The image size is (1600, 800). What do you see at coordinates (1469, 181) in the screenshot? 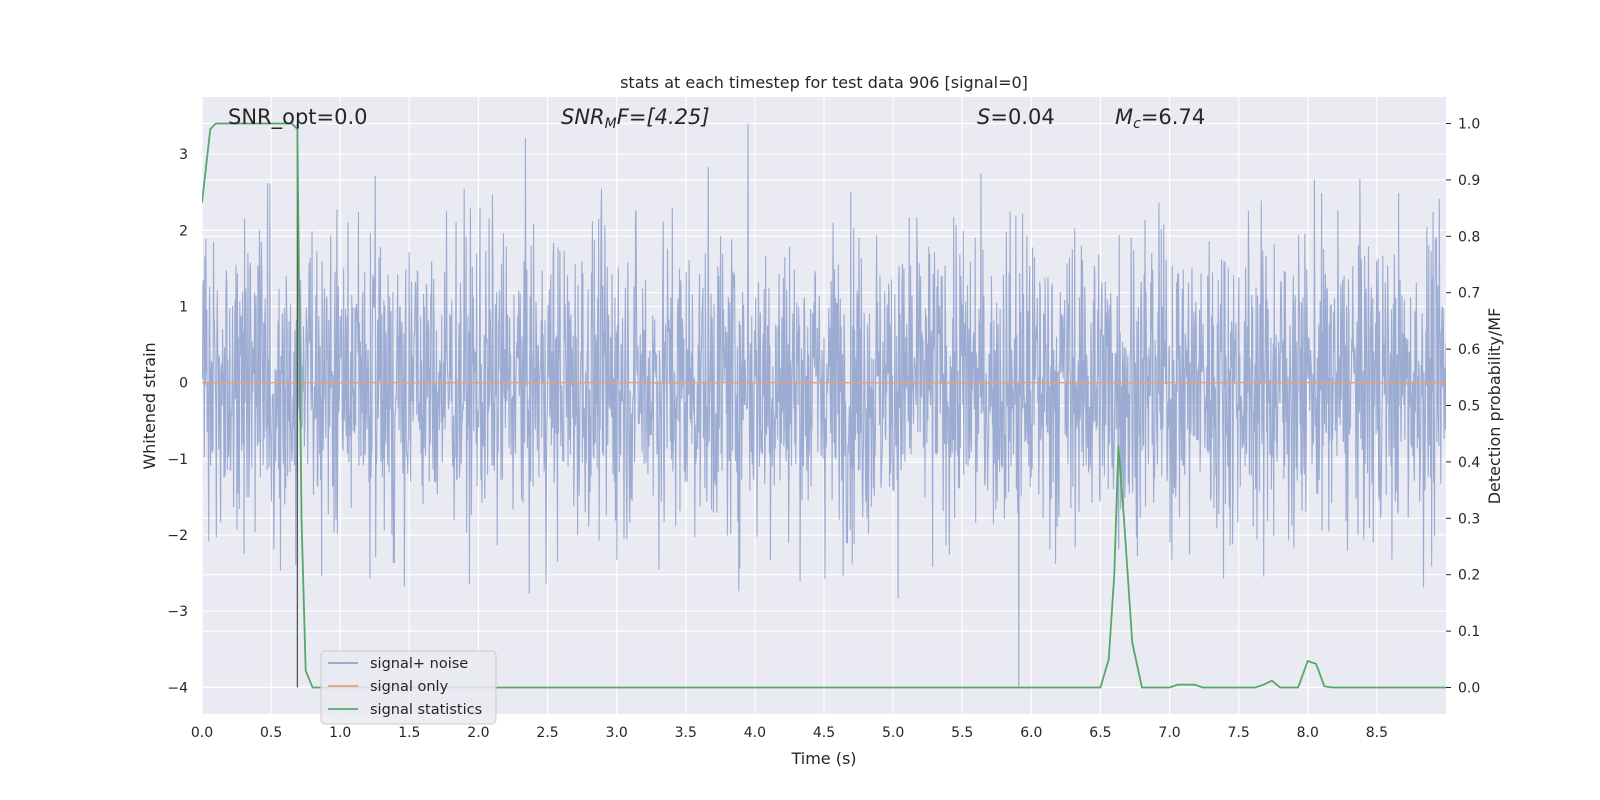
I see `y2-tick-label: 0.9` at bounding box center [1469, 181].